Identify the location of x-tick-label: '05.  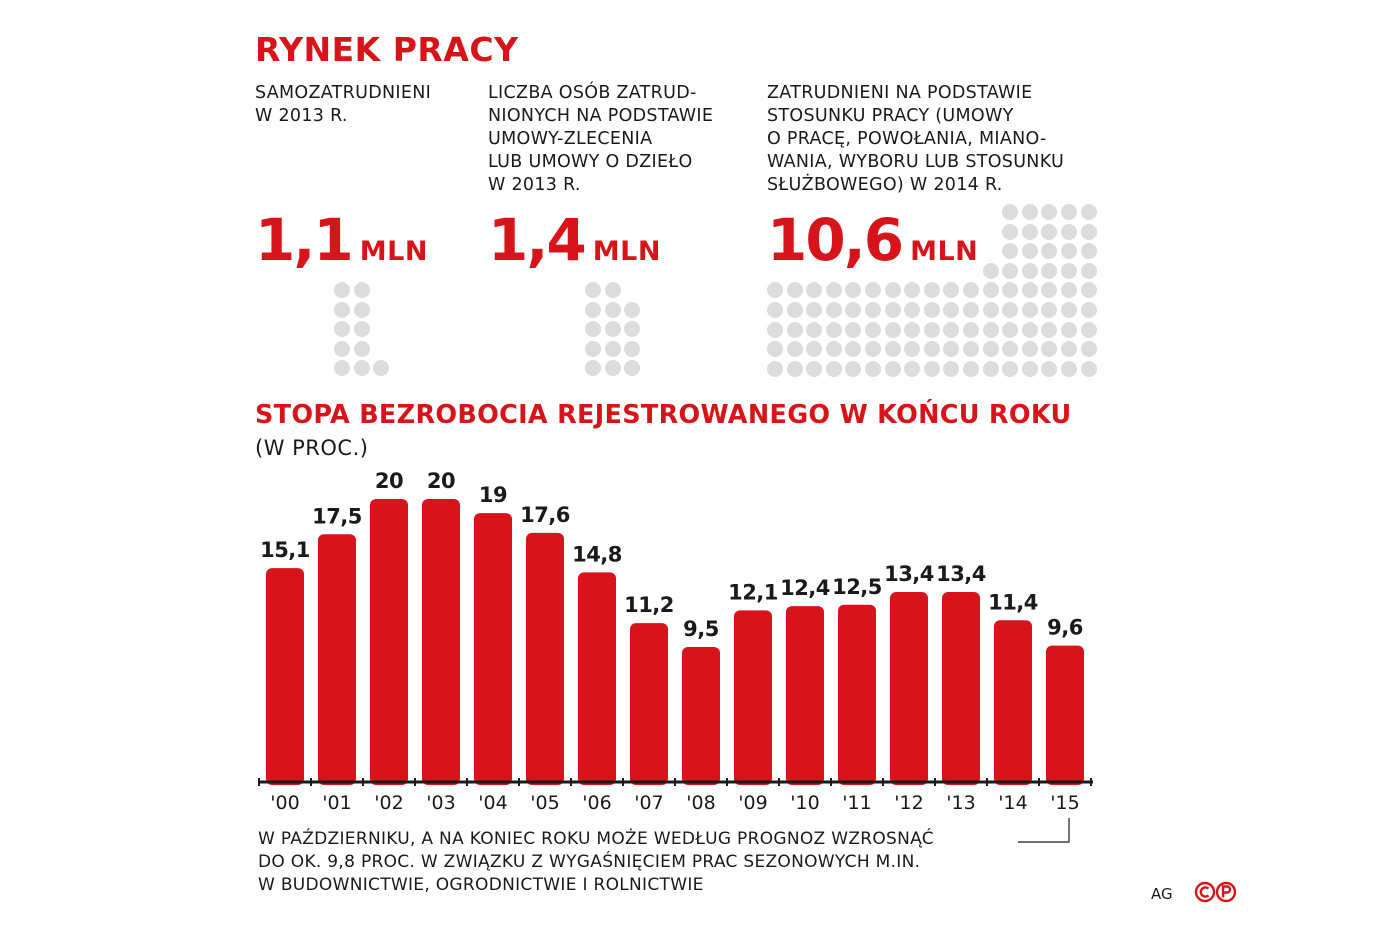
(544, 803).